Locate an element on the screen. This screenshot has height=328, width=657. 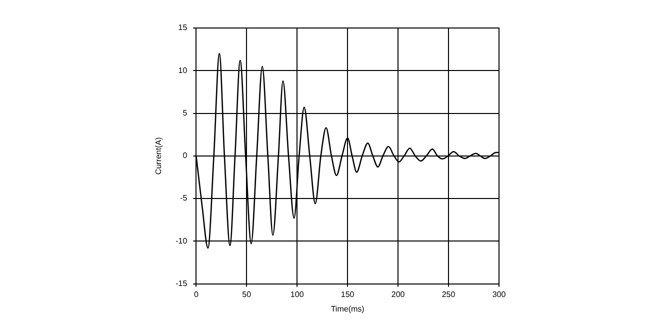
x-tick-label: 100 is located at coordinates (297, 294).